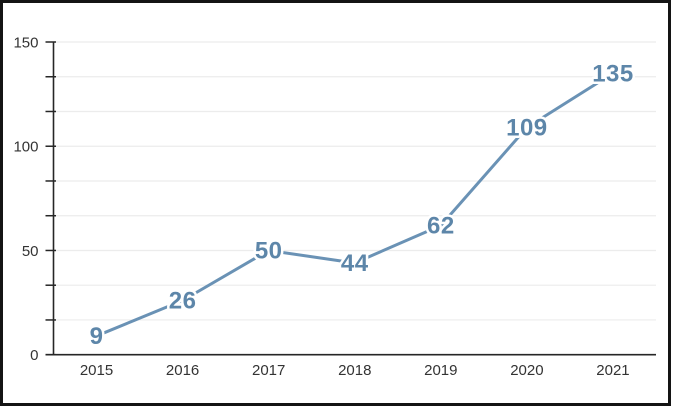  What do you see at coordinates (354, 370) in the screenshot?
I see `x-axis-category-label: 2018` at bounding box center [354, 370].